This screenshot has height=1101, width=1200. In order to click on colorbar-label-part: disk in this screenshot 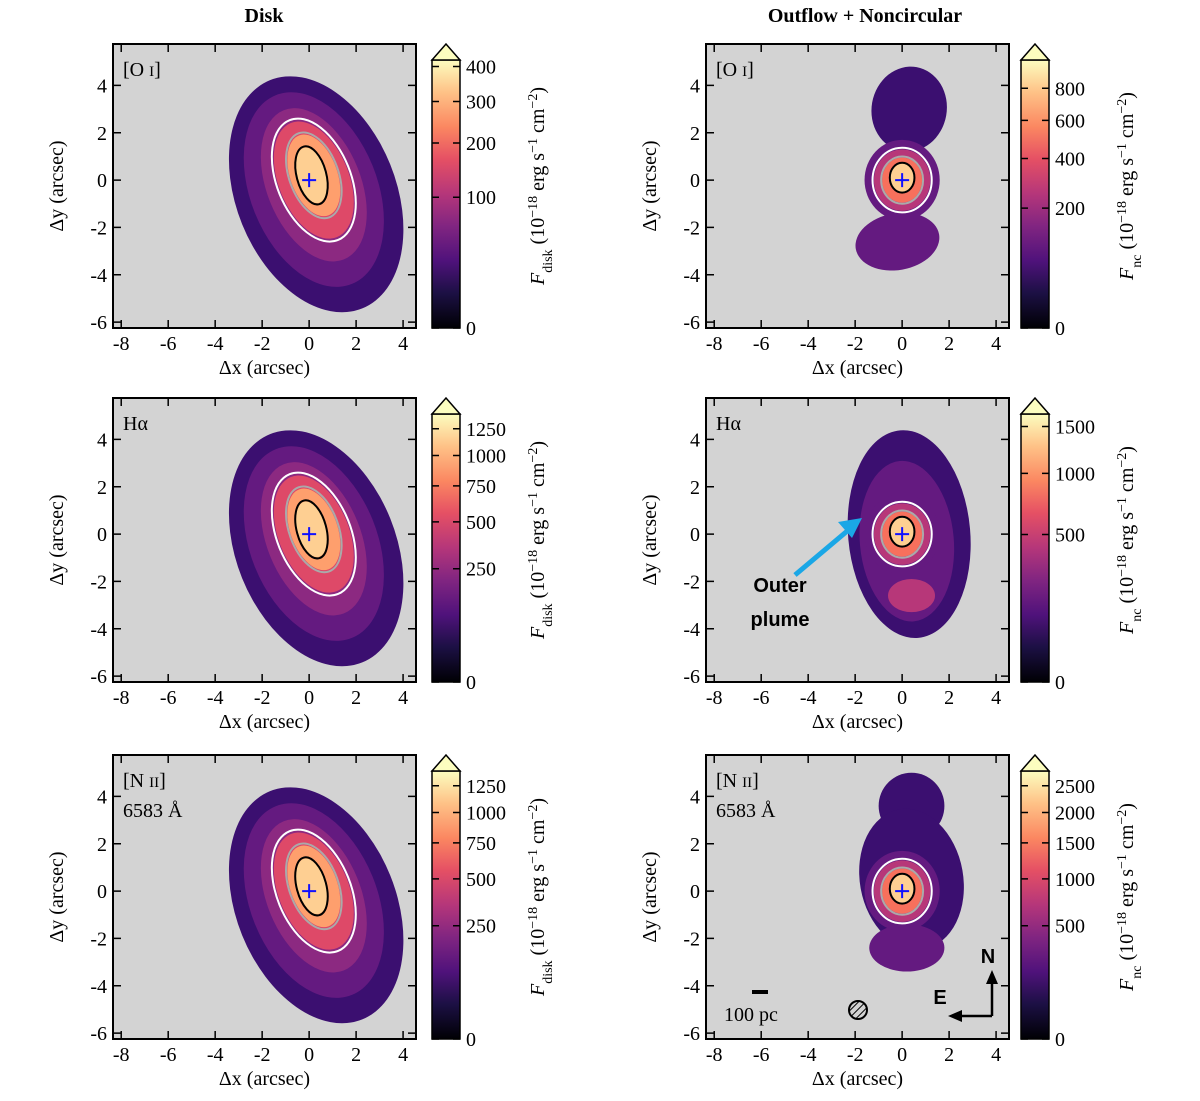, I will do `click(548, 614)`.